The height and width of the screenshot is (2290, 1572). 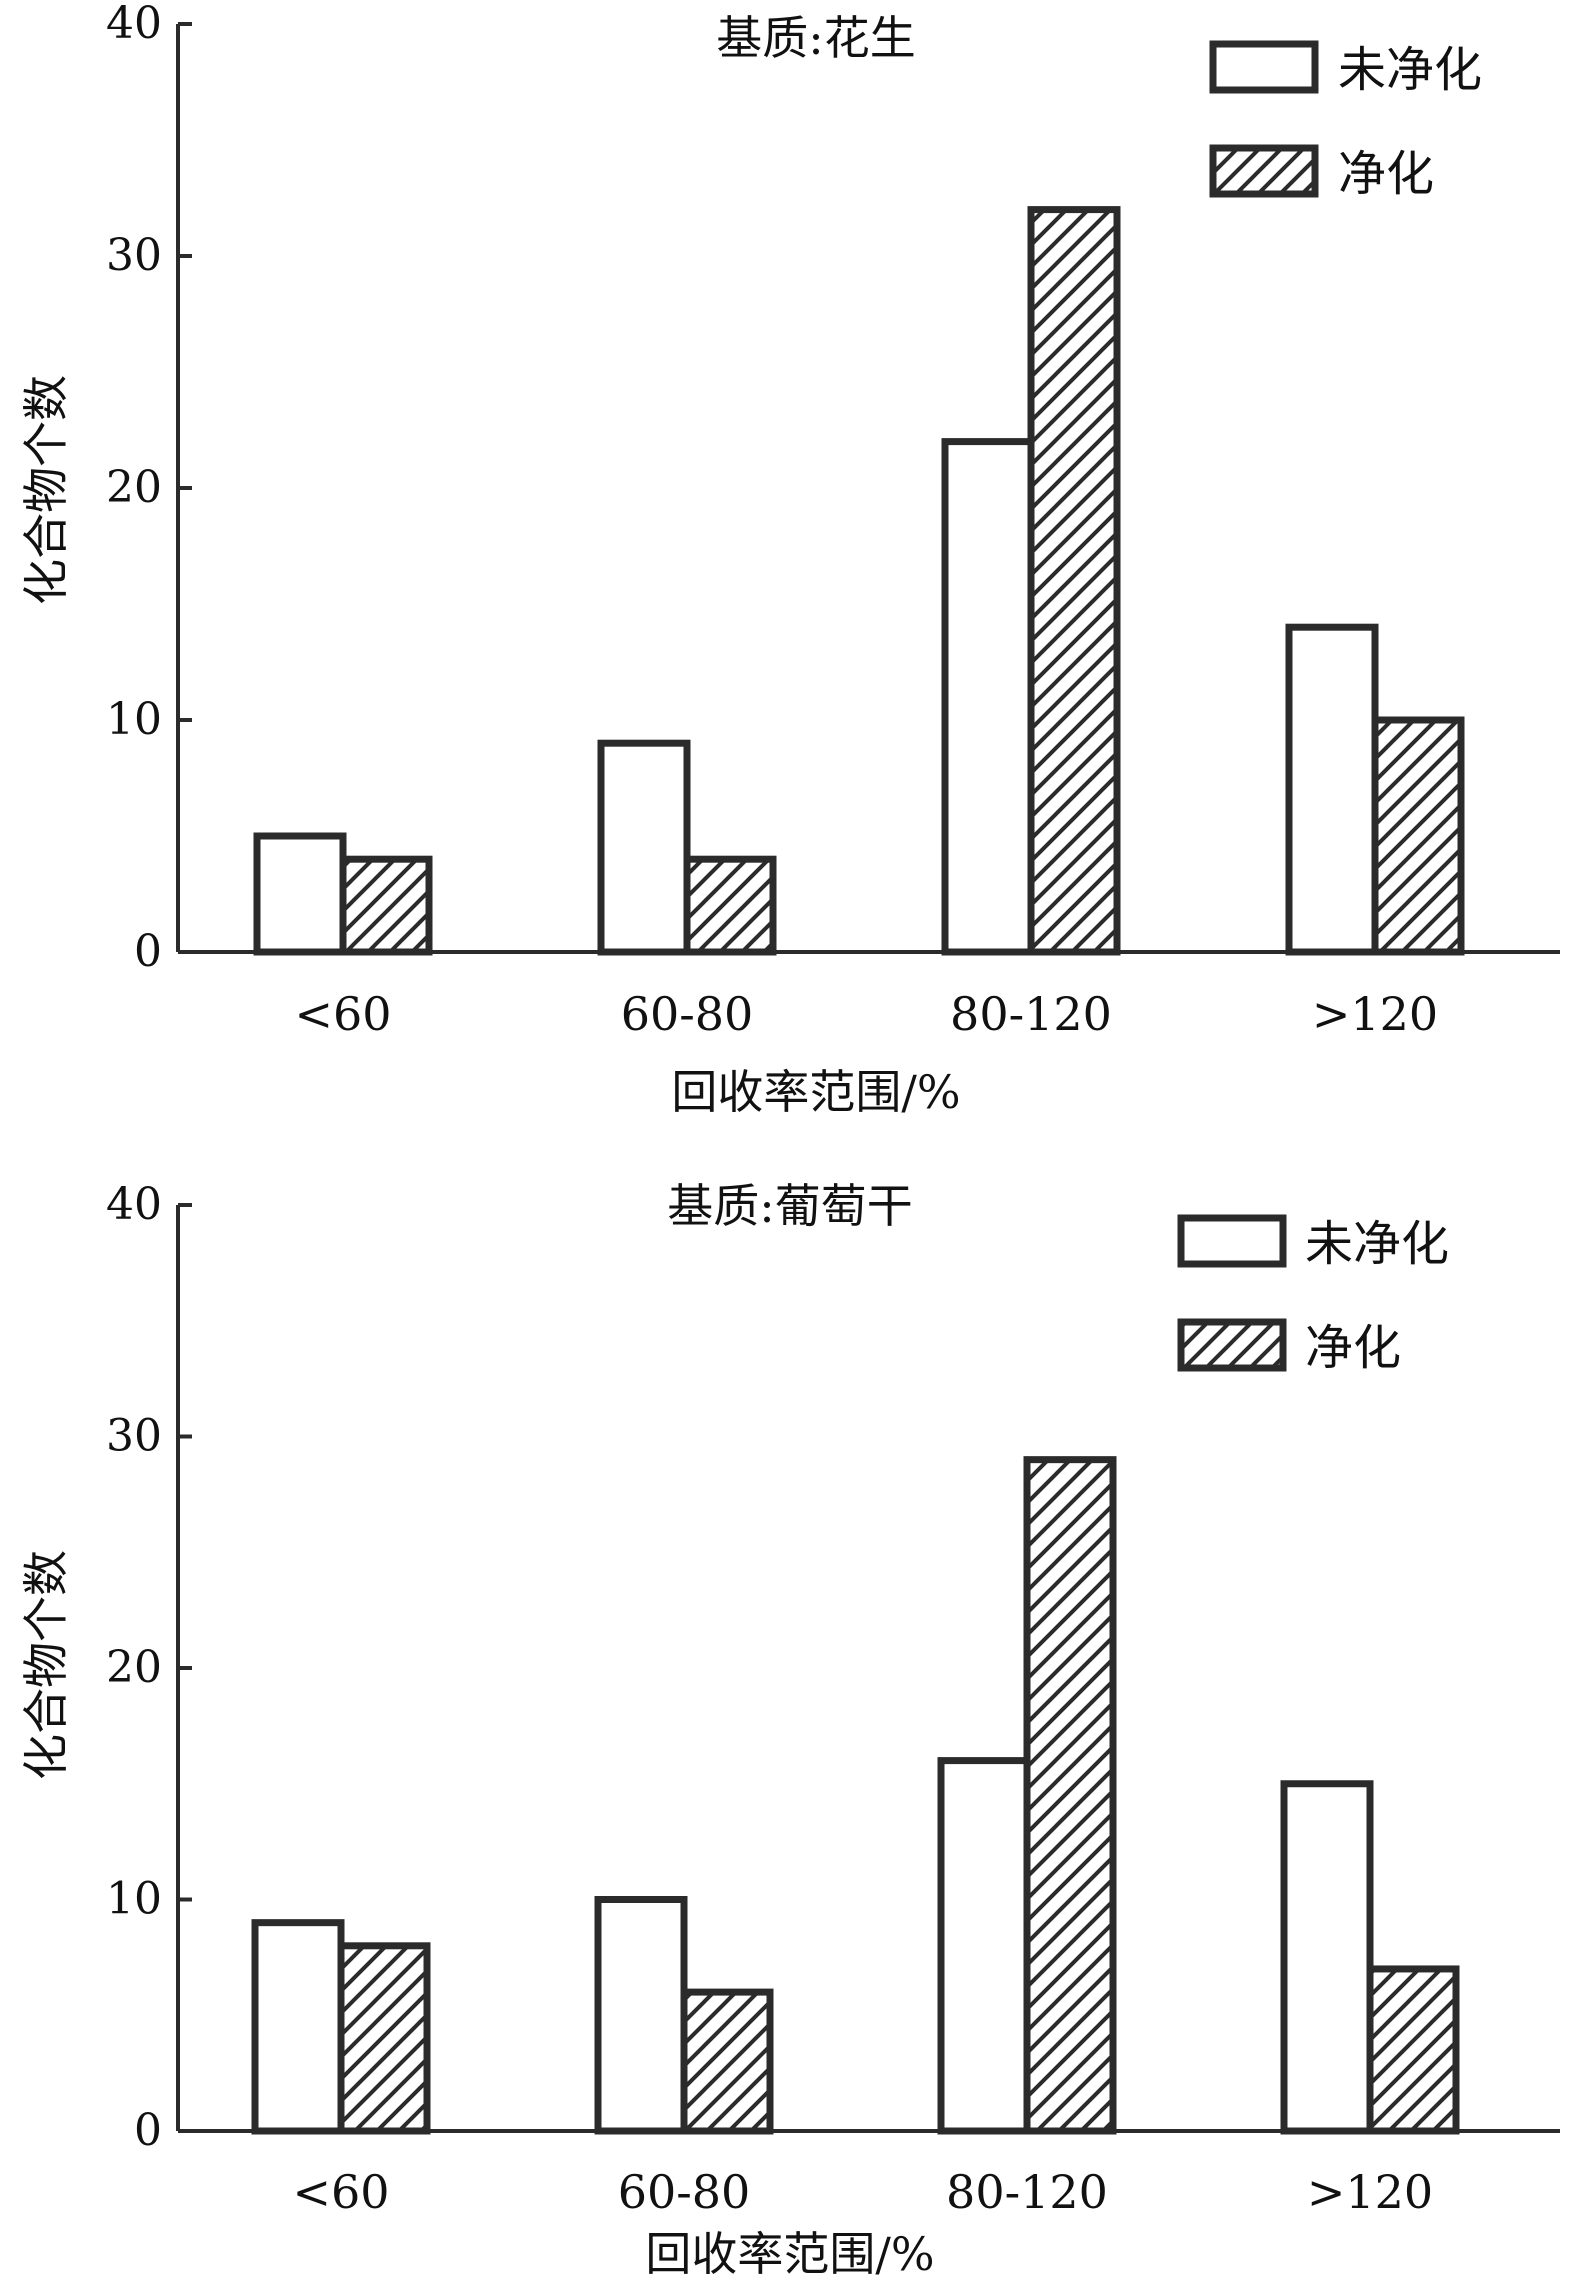 What do you see at coordinates (816, 38) in the screenshot?
I see `chart-title: 基质:花生` at bounding box center [816, 38].